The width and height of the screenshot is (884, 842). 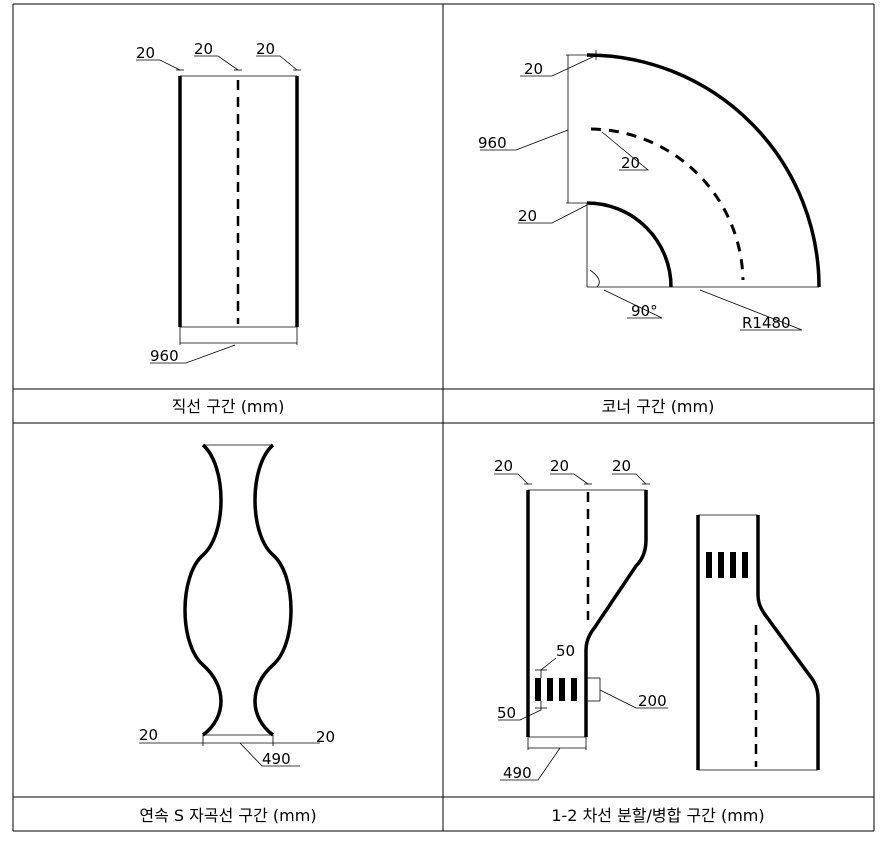 I want to click on dim-radius: R1480, so click(x=766, y=323).